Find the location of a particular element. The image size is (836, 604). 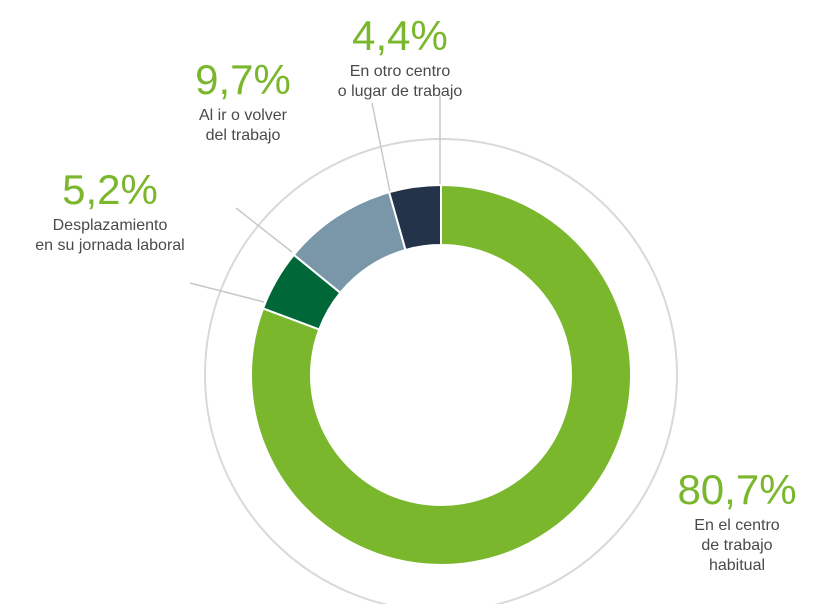

leader-lines is located at coordinates (315, 199).